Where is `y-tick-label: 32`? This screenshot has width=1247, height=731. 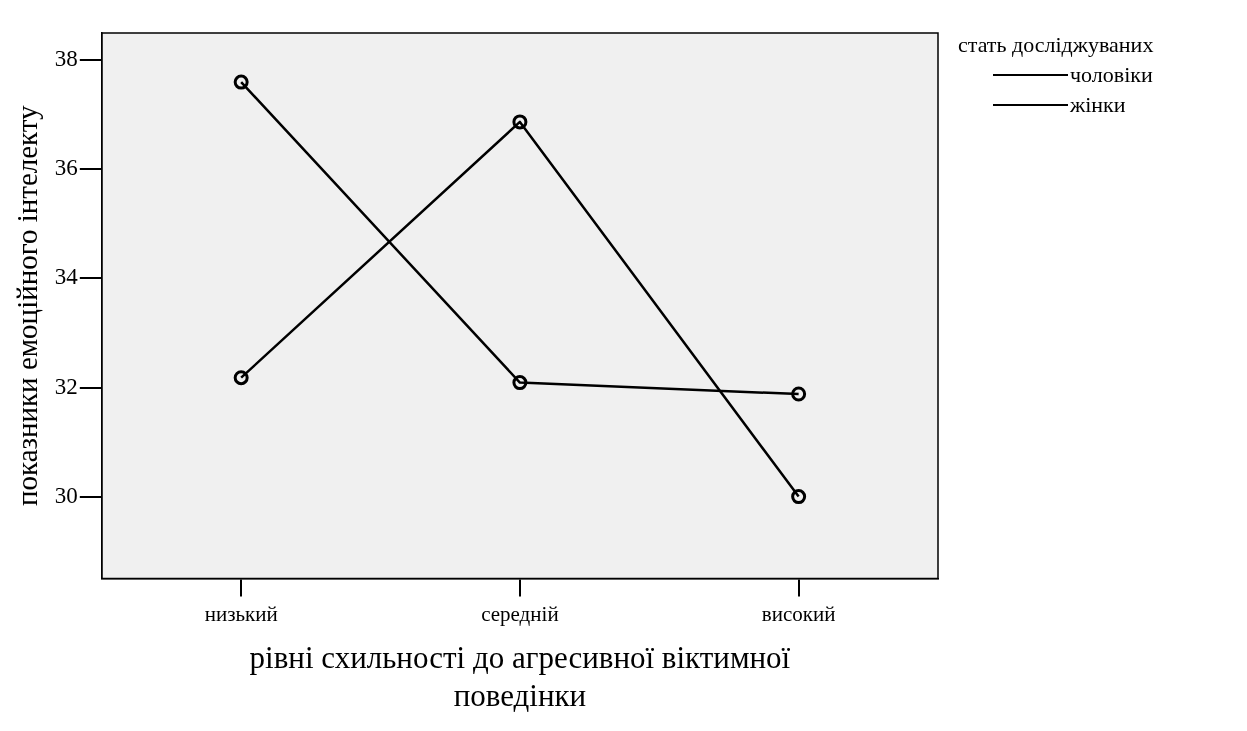 y-tick-label: 32 is located at coordinates (66, 386).